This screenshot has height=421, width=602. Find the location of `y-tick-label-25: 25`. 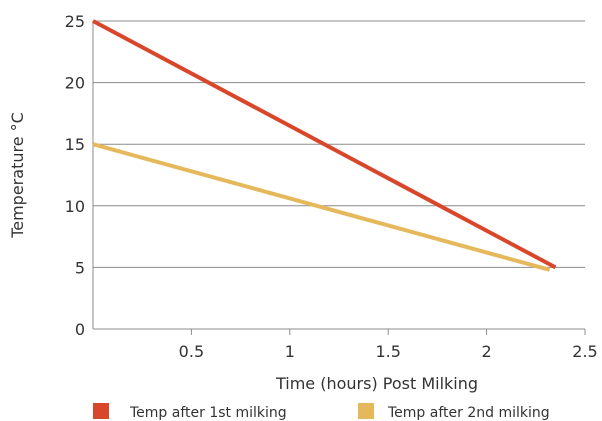

y-tick-label-25: 25 is located at coordinates (75, 21).